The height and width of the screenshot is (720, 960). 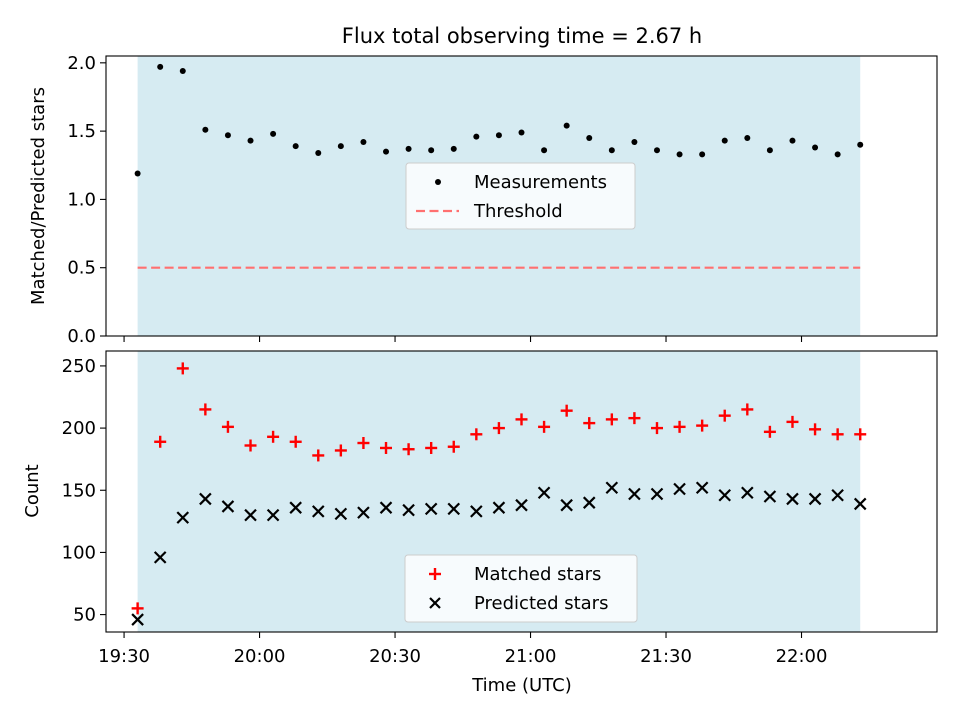 What do you see at coordinates (260, 656) in the screenshot?
I see `x-tick-label: 20:00` at bounding box center [260, 656].